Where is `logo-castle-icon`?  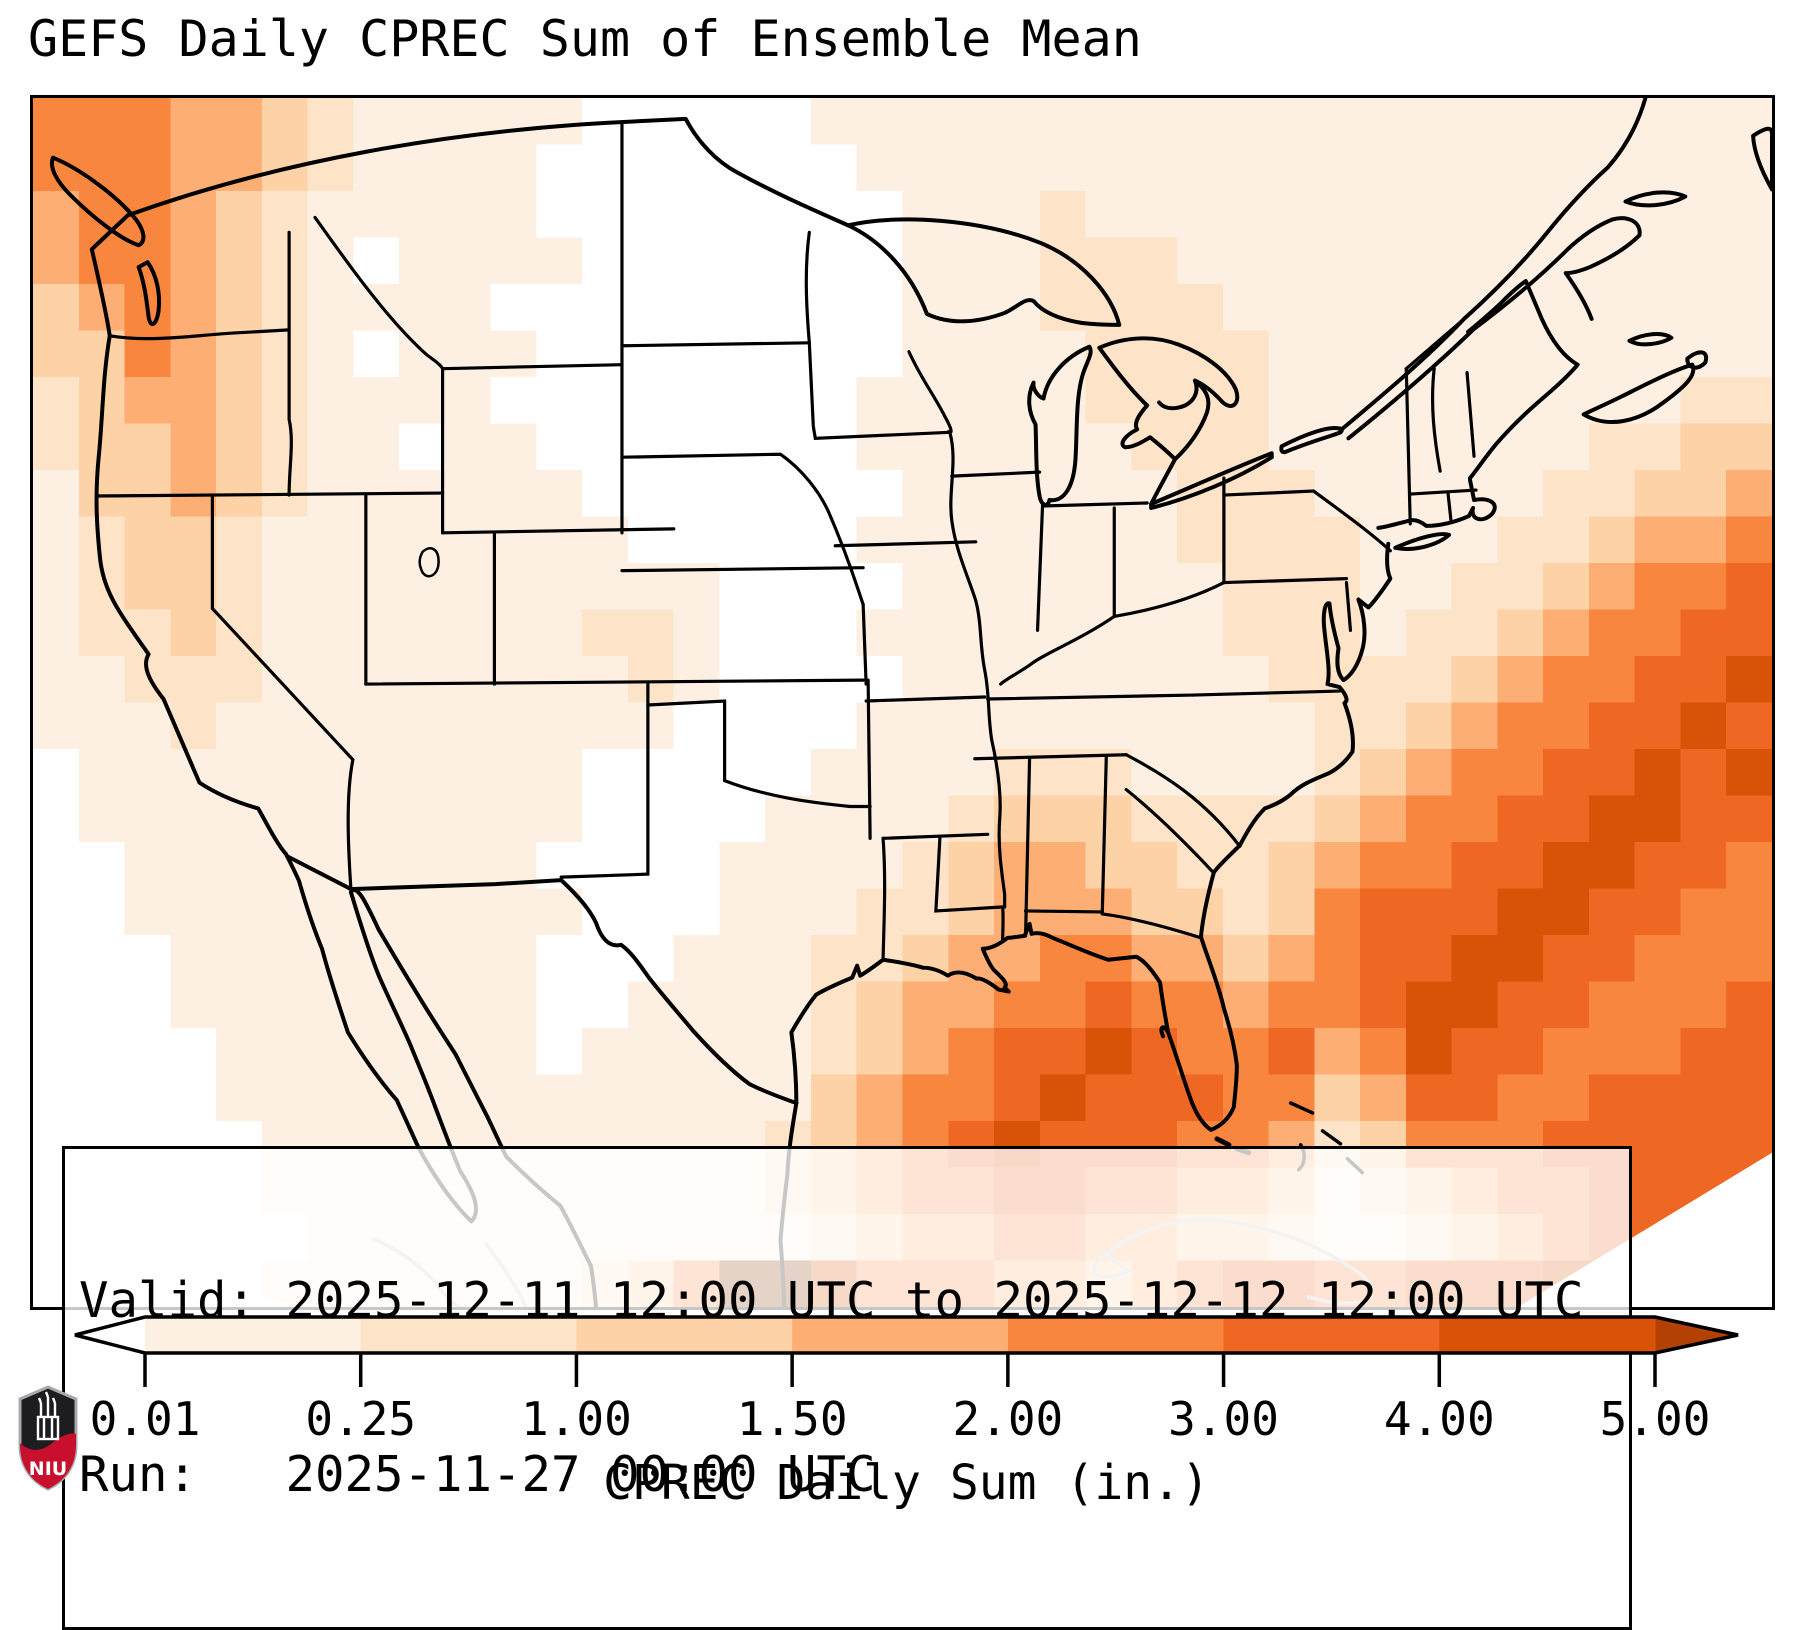 logo-castle-icon is located at coordinates (48, 1416).